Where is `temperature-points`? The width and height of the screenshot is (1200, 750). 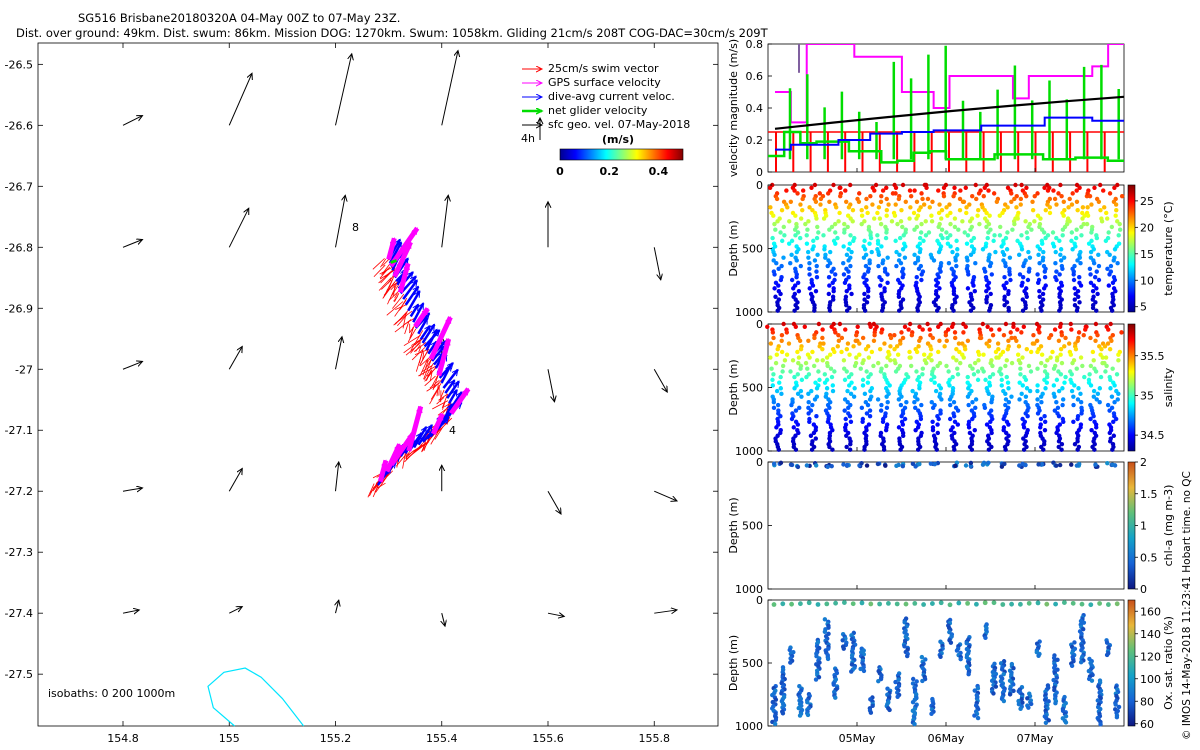
temperature-points is located at coordinates (946, 247).